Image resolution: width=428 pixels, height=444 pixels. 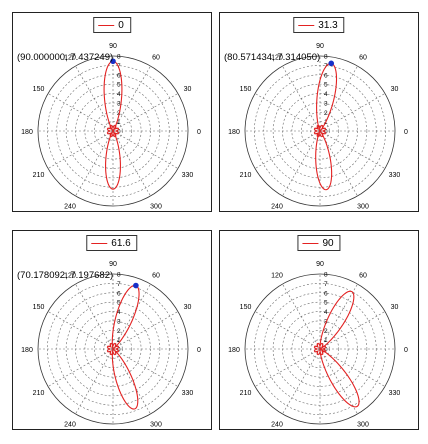 I want to click on legend: 0, so click(x=112, y=25).